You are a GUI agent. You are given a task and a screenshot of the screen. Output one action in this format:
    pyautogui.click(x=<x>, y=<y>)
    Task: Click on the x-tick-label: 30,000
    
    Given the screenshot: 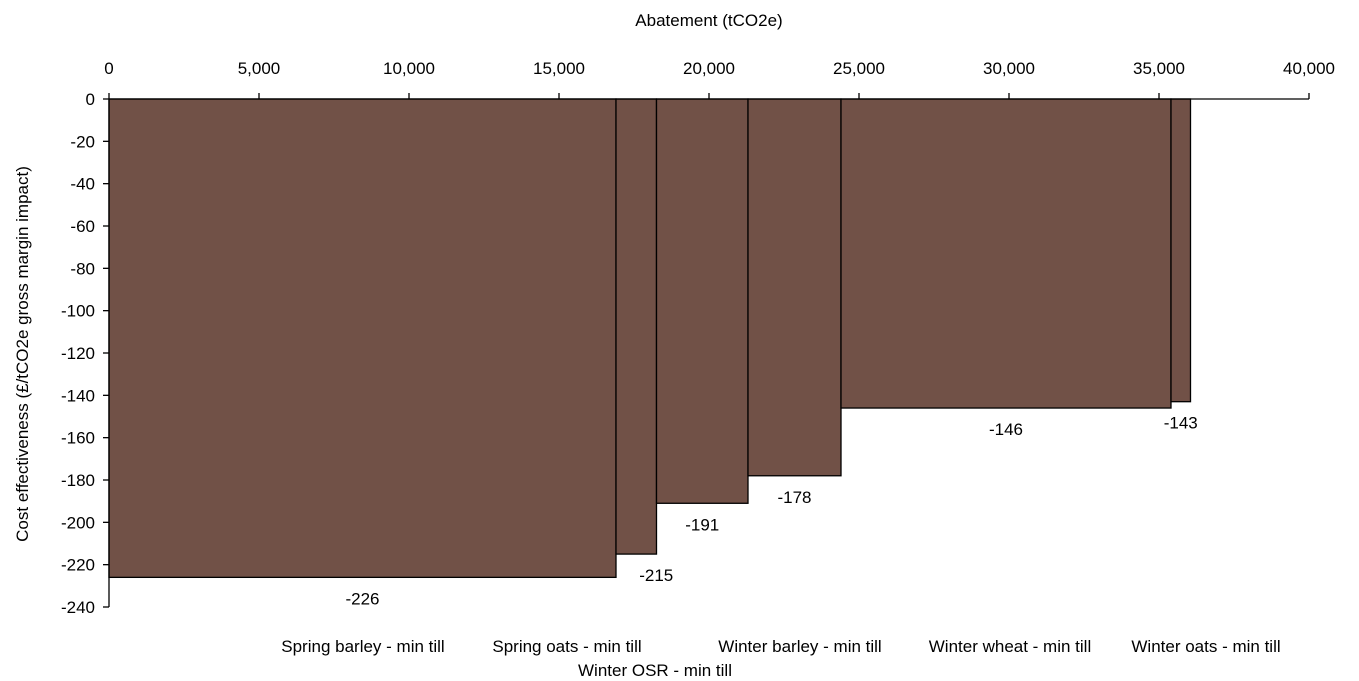 What is the action you would take?
    pyautogui.click(x=1009, y=68)
    